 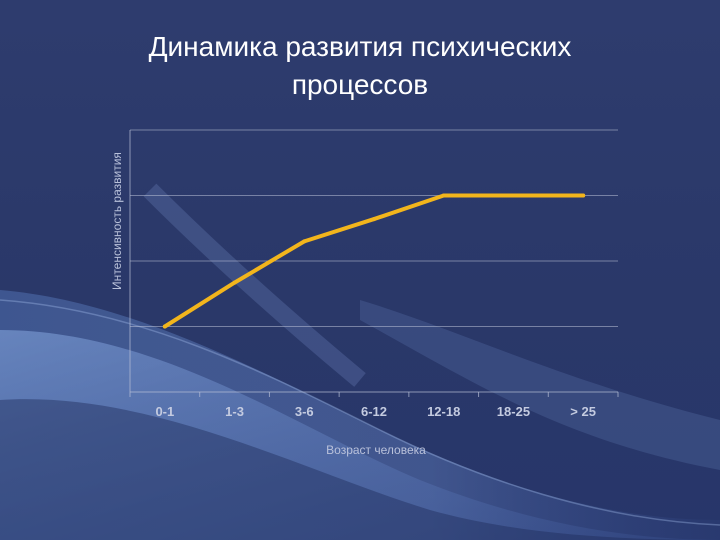 What do you see at coordinates (304, 411) in the screenshot?
I see `x-tick-label: 3-6` at bounding box center [304, 411].